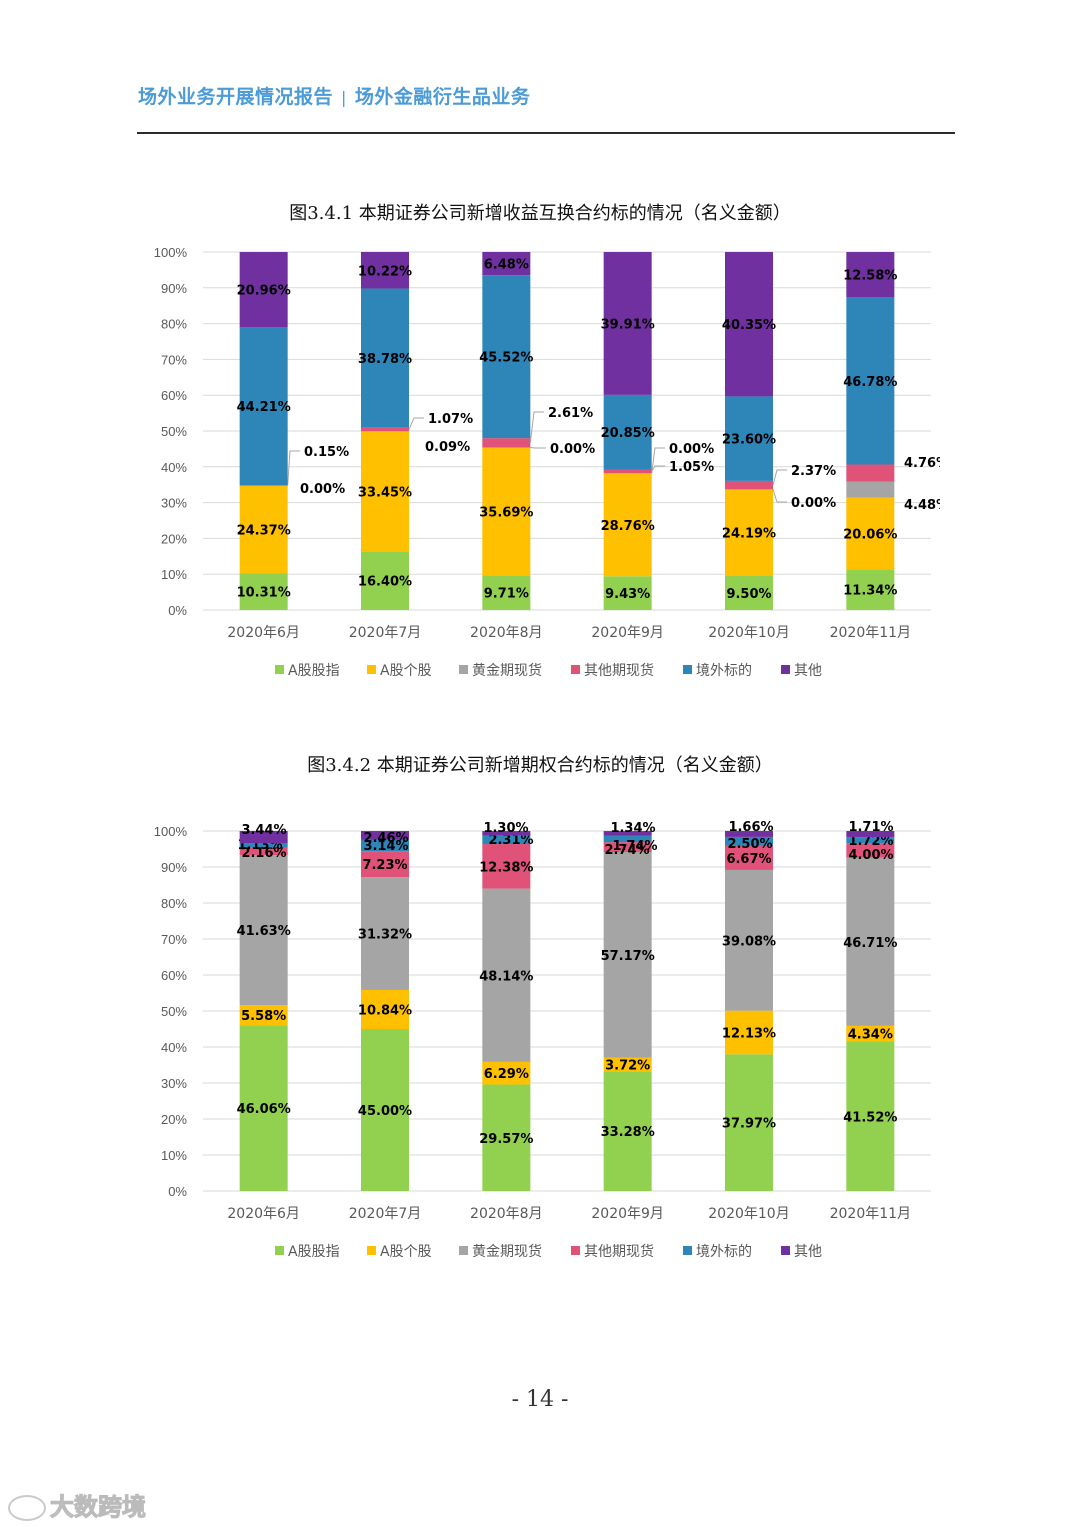  I want to click on y-tick-label: 20%, so click(174, 538).